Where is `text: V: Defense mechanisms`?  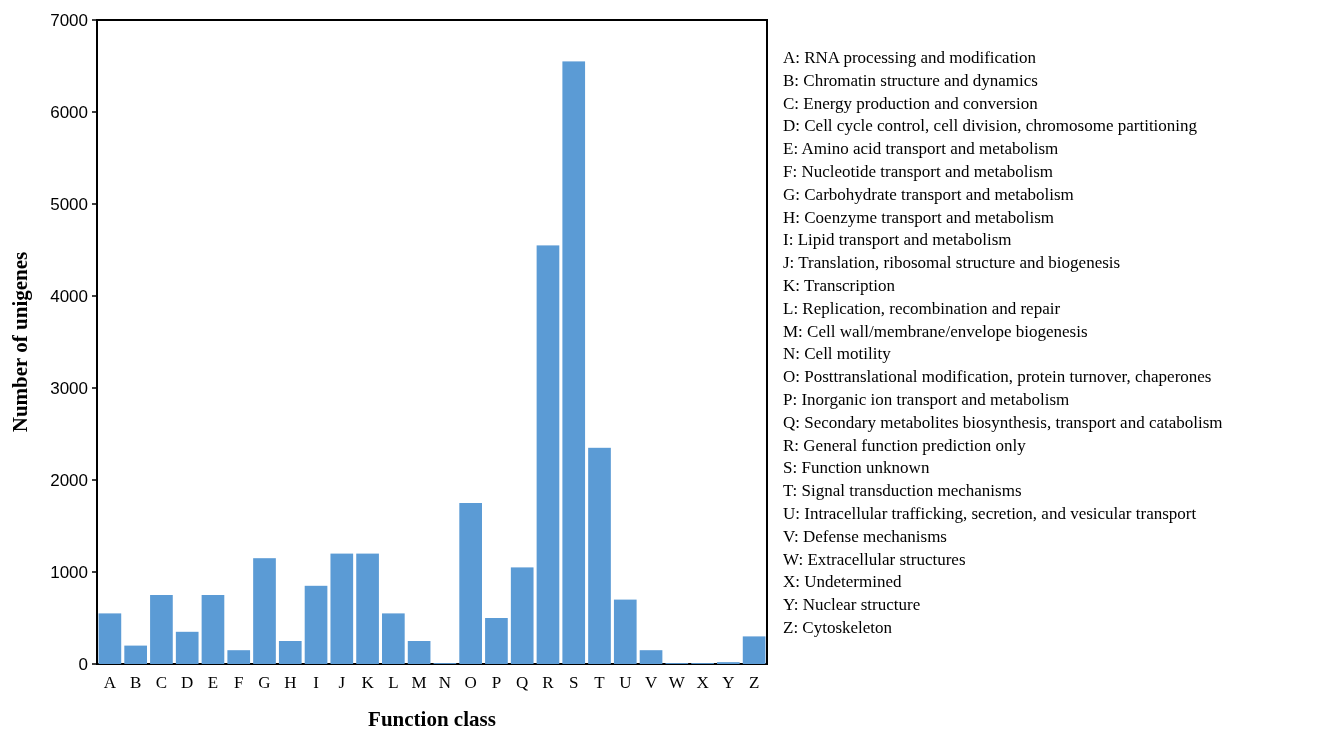 text: V: Defense mechanisms is located at coordinates (865, 536).